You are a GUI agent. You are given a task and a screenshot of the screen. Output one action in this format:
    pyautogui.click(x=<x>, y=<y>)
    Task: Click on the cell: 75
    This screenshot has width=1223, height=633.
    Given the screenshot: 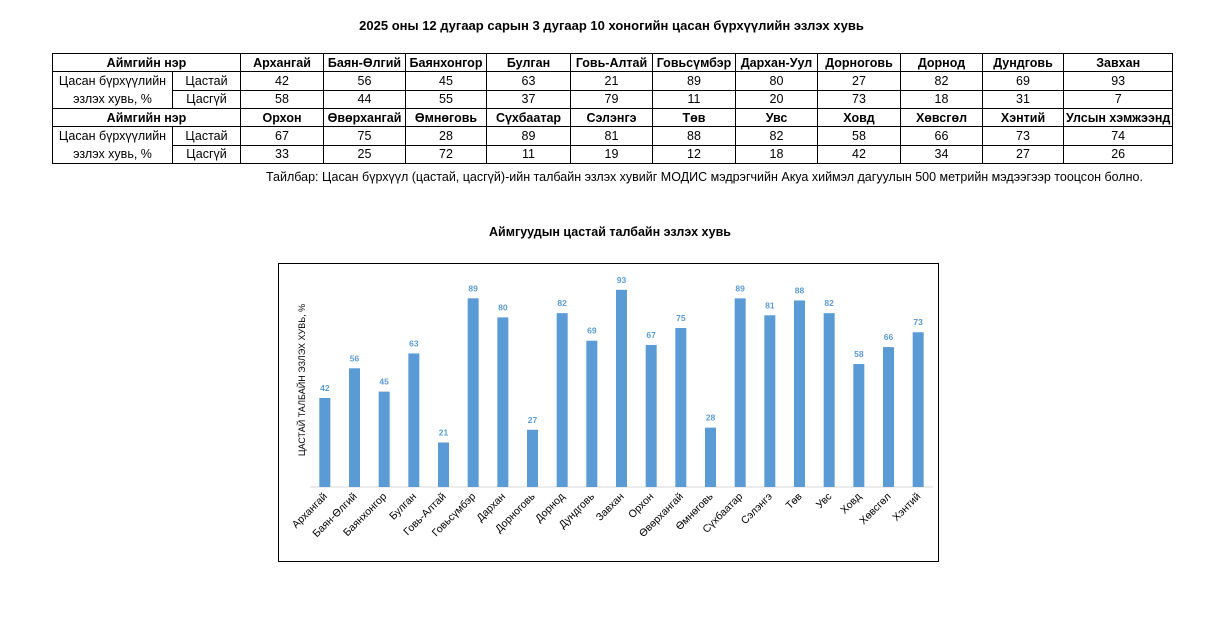 What is the action you would take?
    pyautogui.click(x=364, y=136)
    